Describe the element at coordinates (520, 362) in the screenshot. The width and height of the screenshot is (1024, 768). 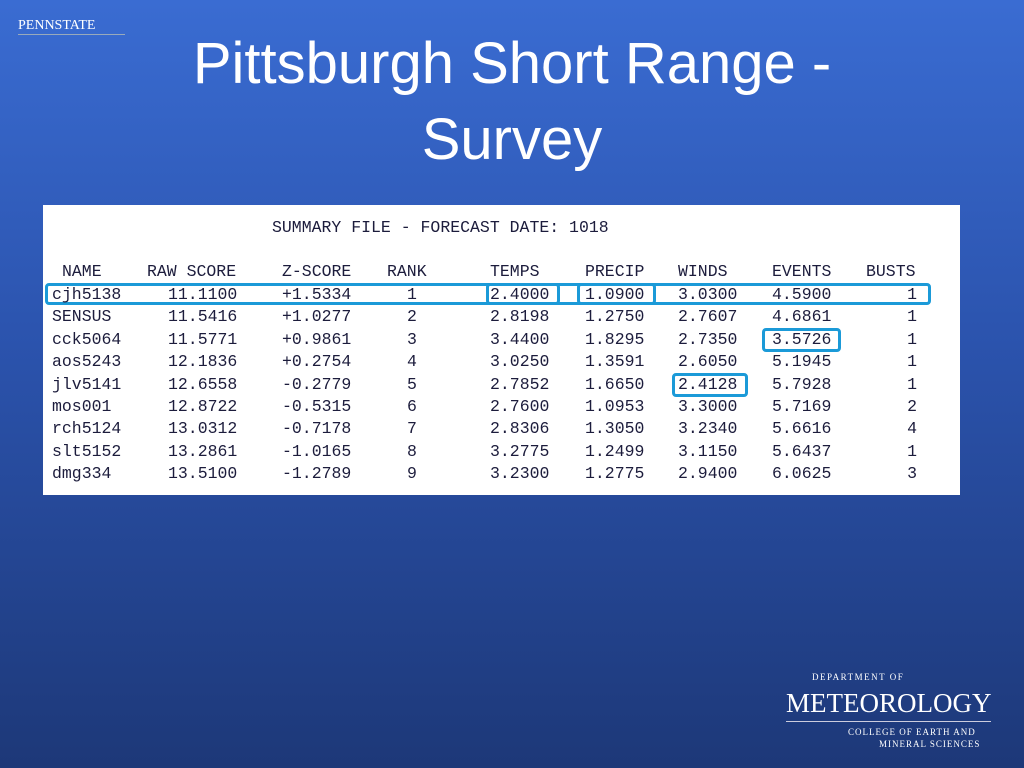
I see `table-cell: 3.0250` at that location.